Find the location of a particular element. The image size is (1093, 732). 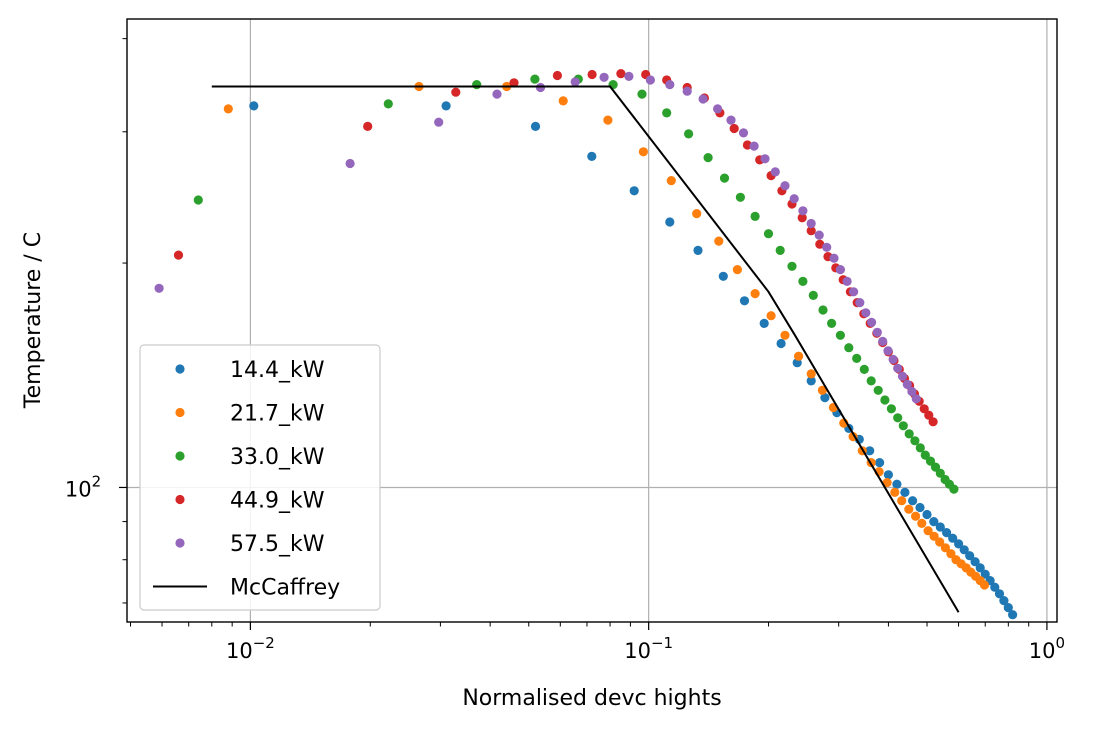

legend-item: McCaffrey is located at coordinates (246, 588).